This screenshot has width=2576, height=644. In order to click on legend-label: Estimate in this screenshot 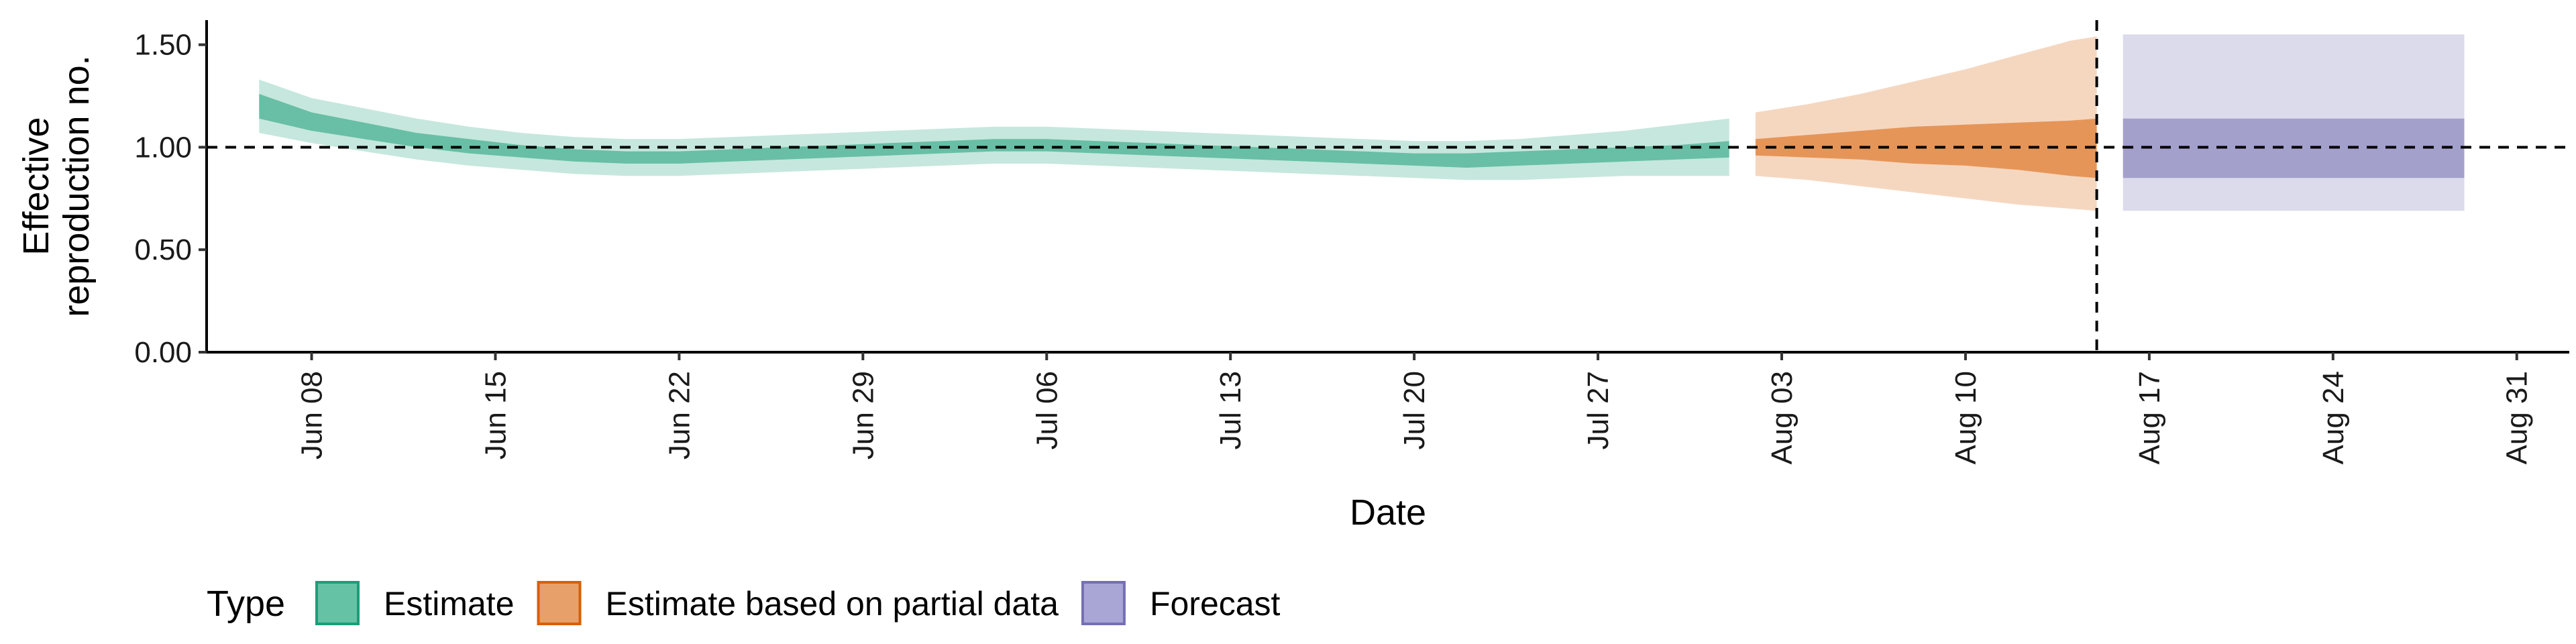, I will do `click(449, 604)`.